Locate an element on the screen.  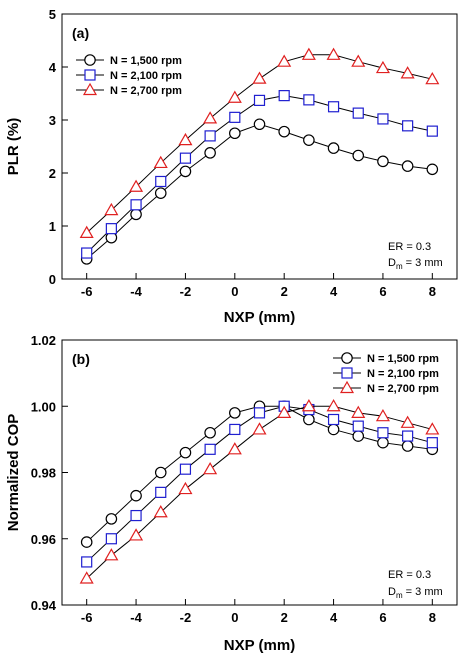
y-tick-label: 1.00 is located at coordinates (43, 406).